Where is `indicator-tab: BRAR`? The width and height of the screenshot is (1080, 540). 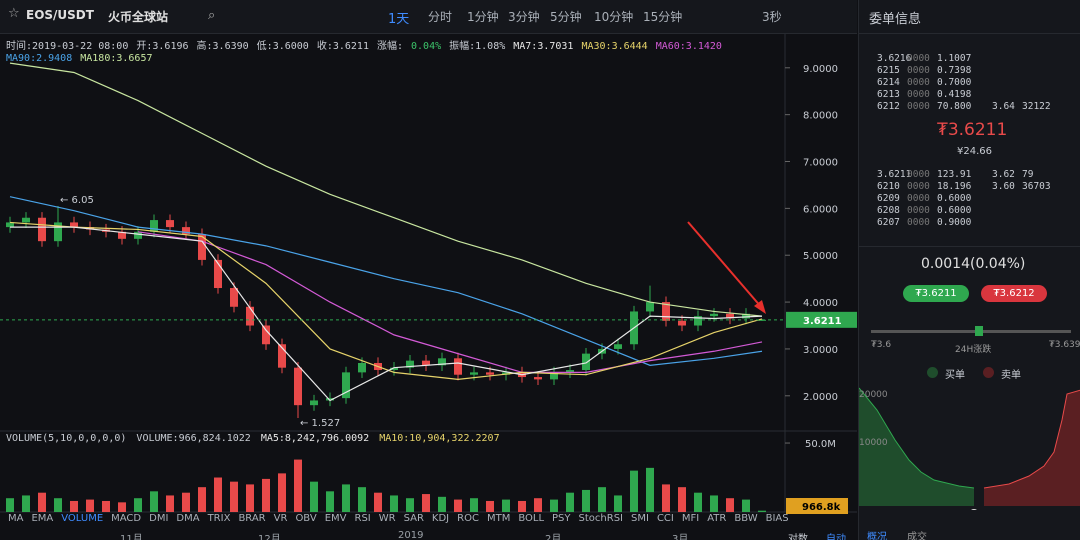
indicator-tab: BRAR is located at coordinates (252, 518).